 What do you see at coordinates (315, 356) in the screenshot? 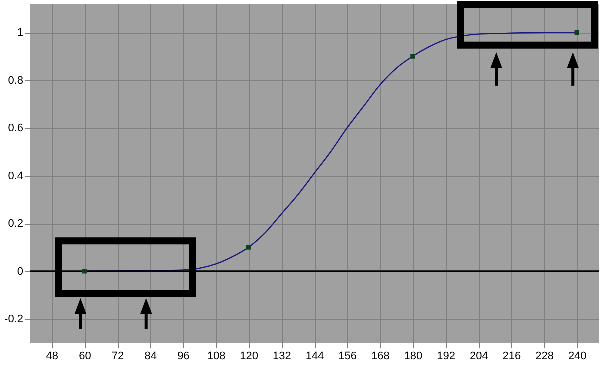
I see `x-tick-label: 144` at bounding box center [315, 356].